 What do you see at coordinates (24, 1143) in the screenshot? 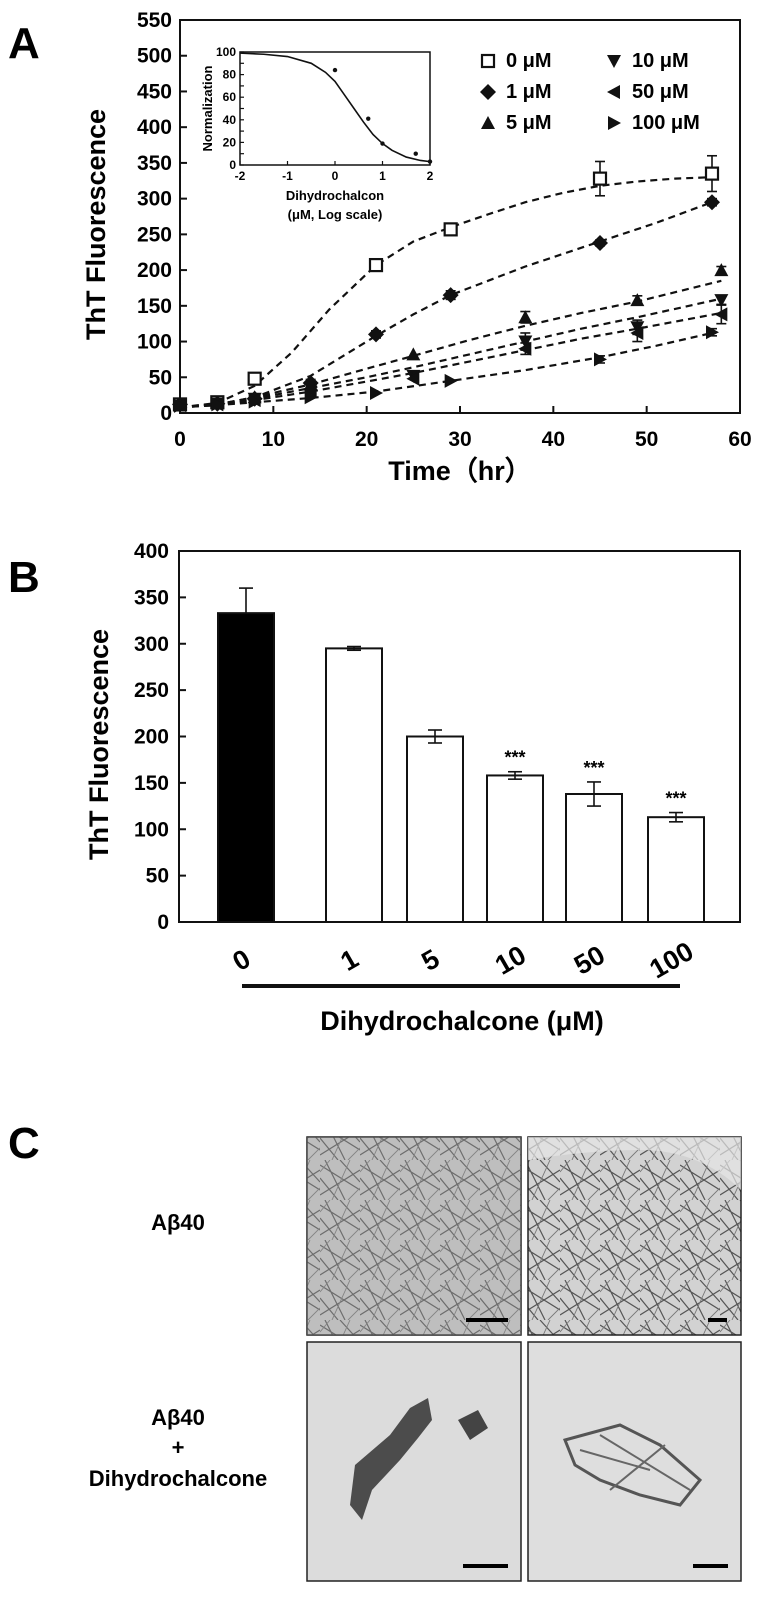
I see `panel-letter-c: C` at bounding box center [24, 1143].